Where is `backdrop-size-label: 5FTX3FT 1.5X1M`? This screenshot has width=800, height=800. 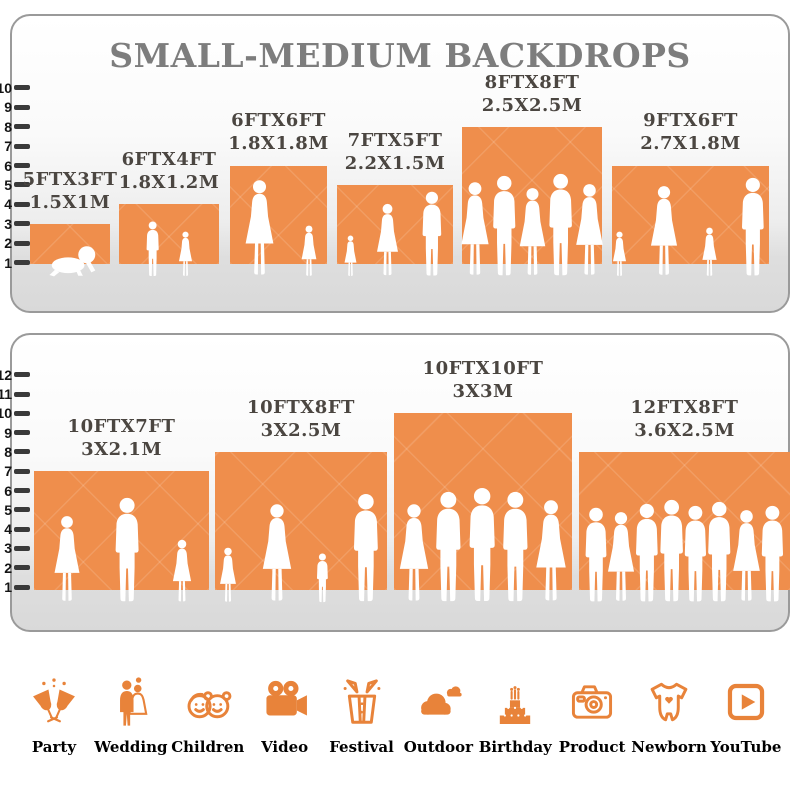 backdrop-size-label: 5FTX3FT 1.5X1M is located at coordinates (70, 191).